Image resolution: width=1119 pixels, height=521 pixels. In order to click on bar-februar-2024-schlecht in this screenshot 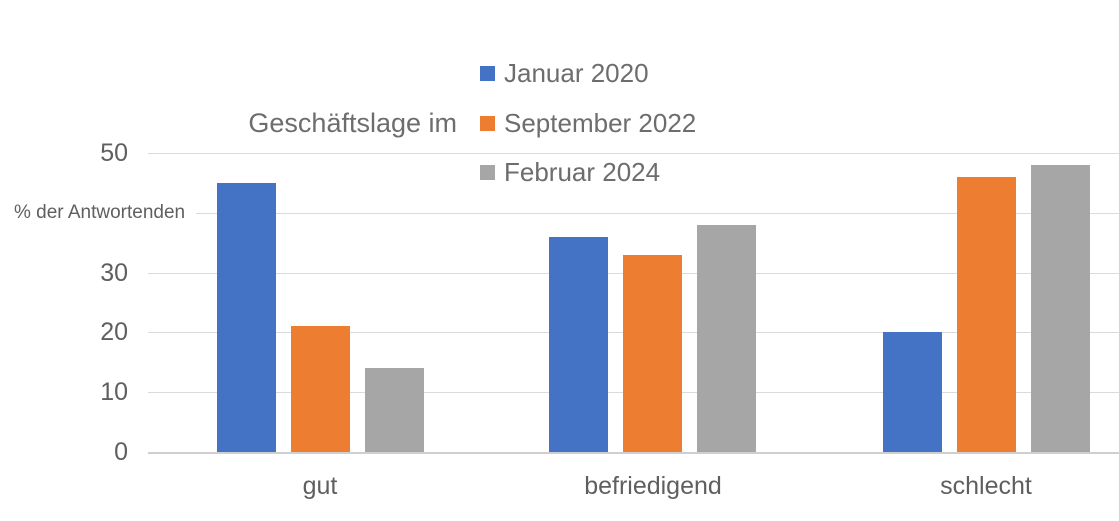, I will do `click(1060, 308)`.